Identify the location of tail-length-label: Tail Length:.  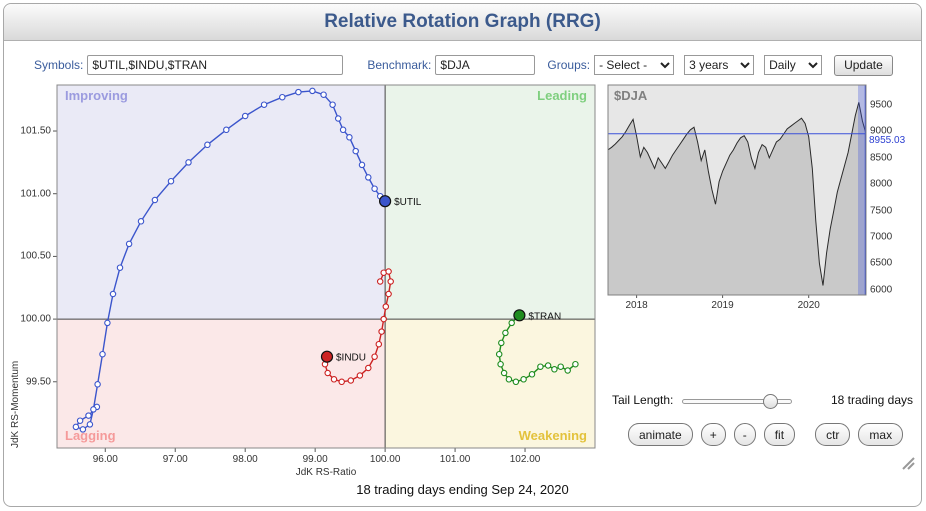
(643, 400).